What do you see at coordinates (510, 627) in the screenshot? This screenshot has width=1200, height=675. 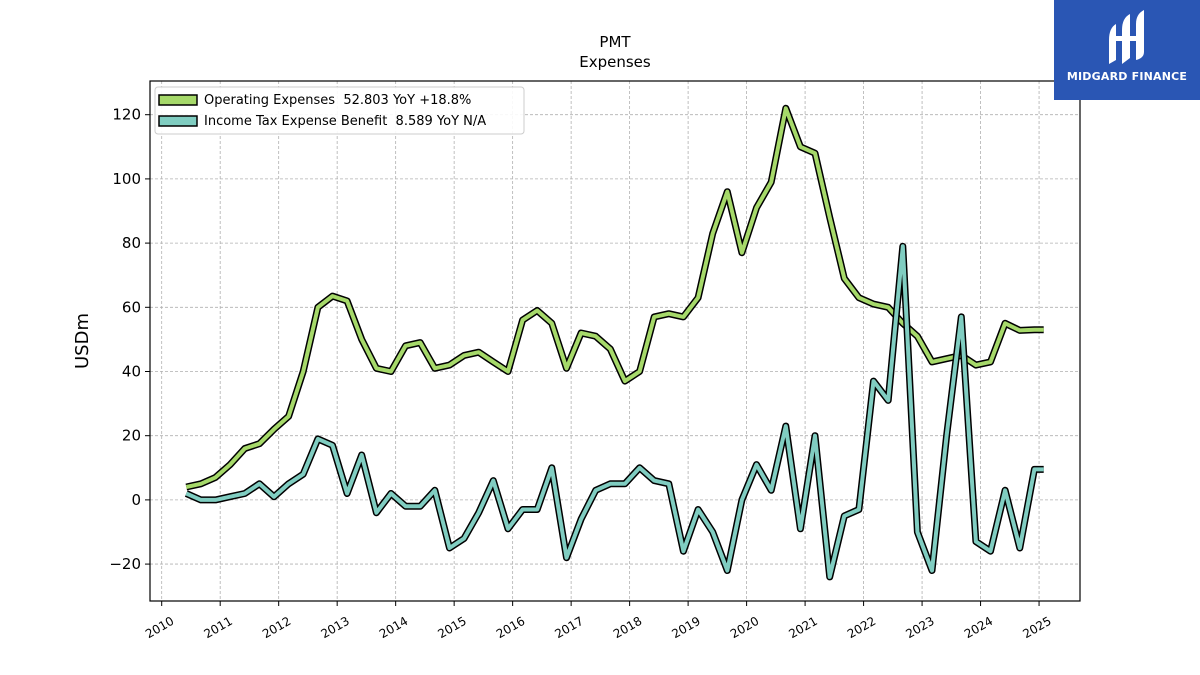 I see `x-tick-label: 2016` at bounding box center [510, 627].